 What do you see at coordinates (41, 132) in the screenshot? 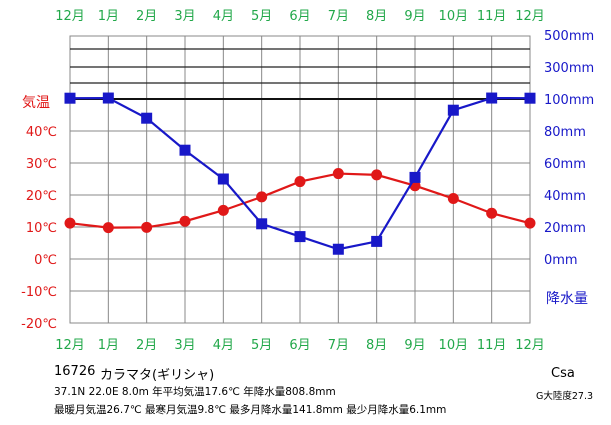
I see `temperature-tick-label: 40℃` at bounding box center [41, 132].